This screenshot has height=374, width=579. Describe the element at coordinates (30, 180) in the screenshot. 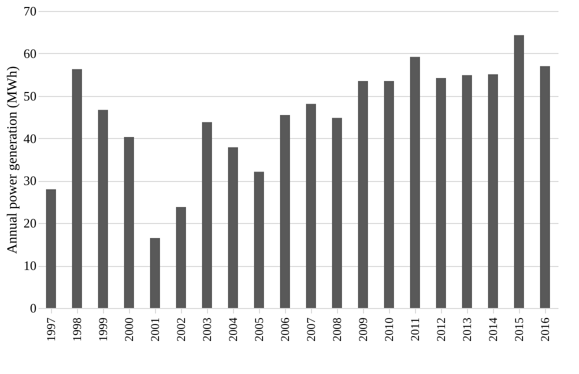

I see `y-tick-label: 30` at that location.